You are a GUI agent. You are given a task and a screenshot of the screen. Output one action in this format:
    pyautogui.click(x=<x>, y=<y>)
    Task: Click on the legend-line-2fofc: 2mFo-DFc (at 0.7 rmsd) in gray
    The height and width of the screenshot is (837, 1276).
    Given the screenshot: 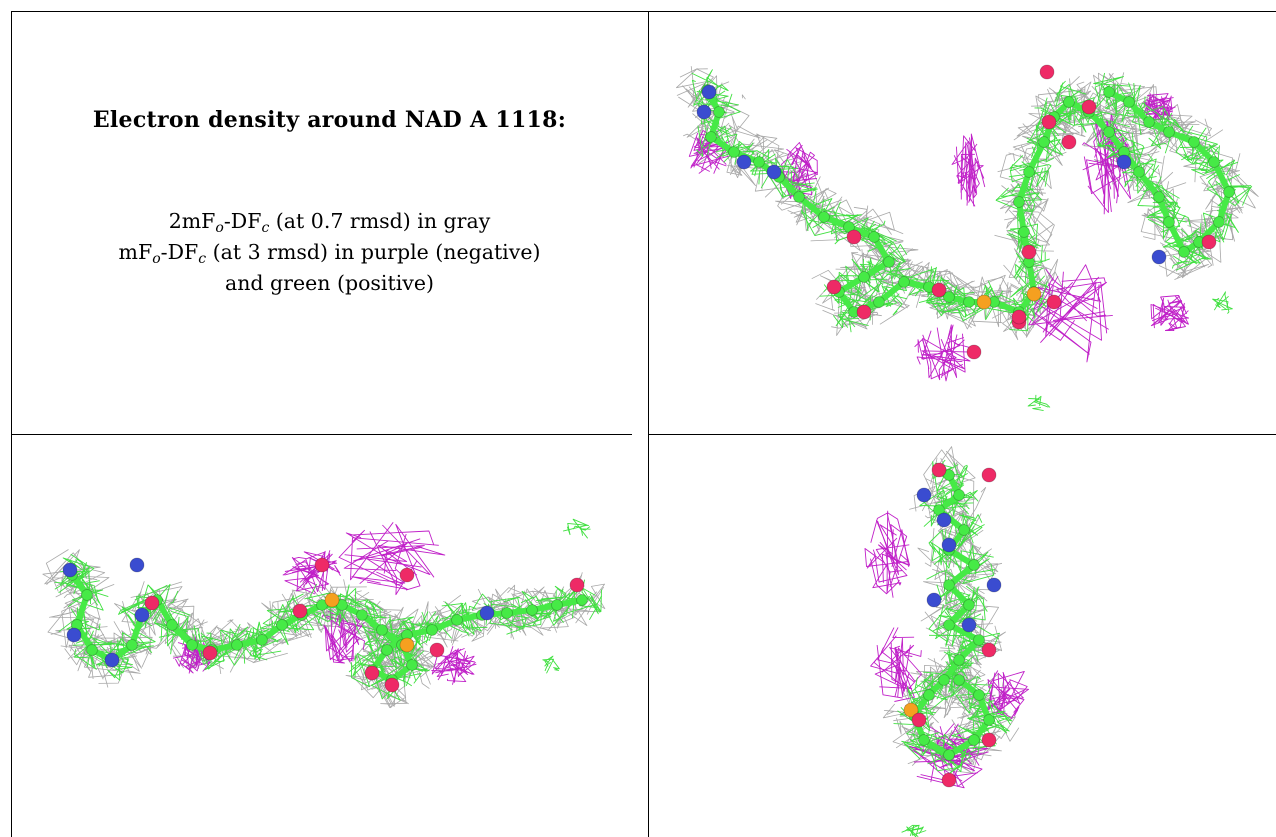 What is the action you would take?
    pyautogui.click(x=329, y=222)
    